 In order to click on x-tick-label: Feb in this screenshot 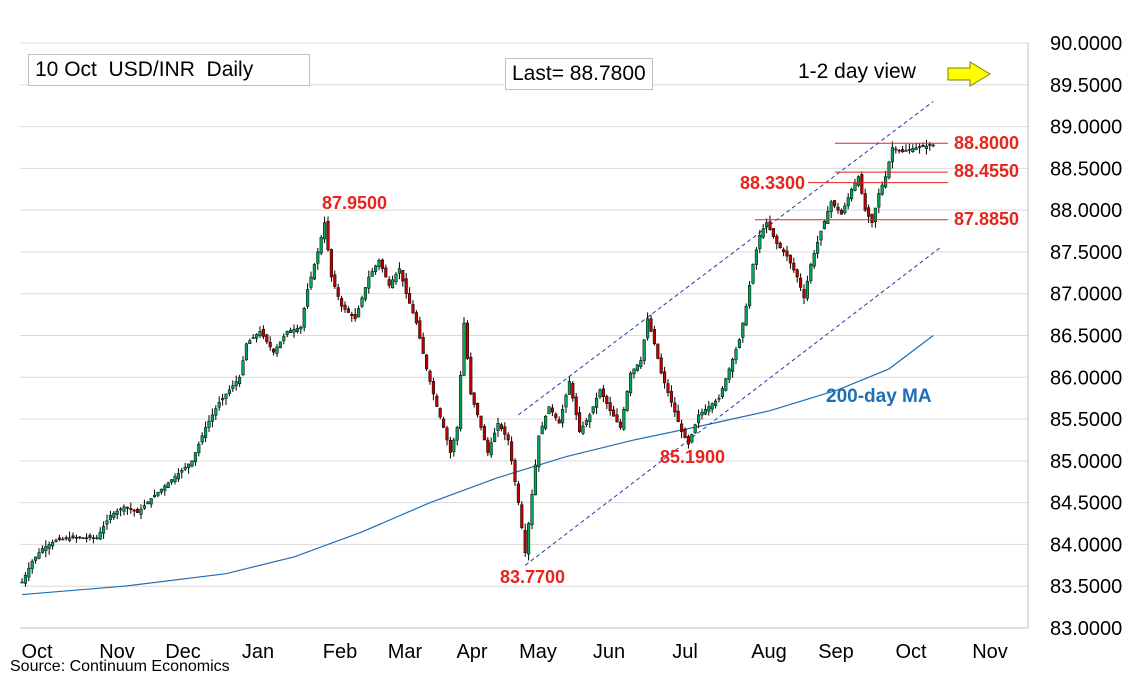, I will do `click(340, 652)`.